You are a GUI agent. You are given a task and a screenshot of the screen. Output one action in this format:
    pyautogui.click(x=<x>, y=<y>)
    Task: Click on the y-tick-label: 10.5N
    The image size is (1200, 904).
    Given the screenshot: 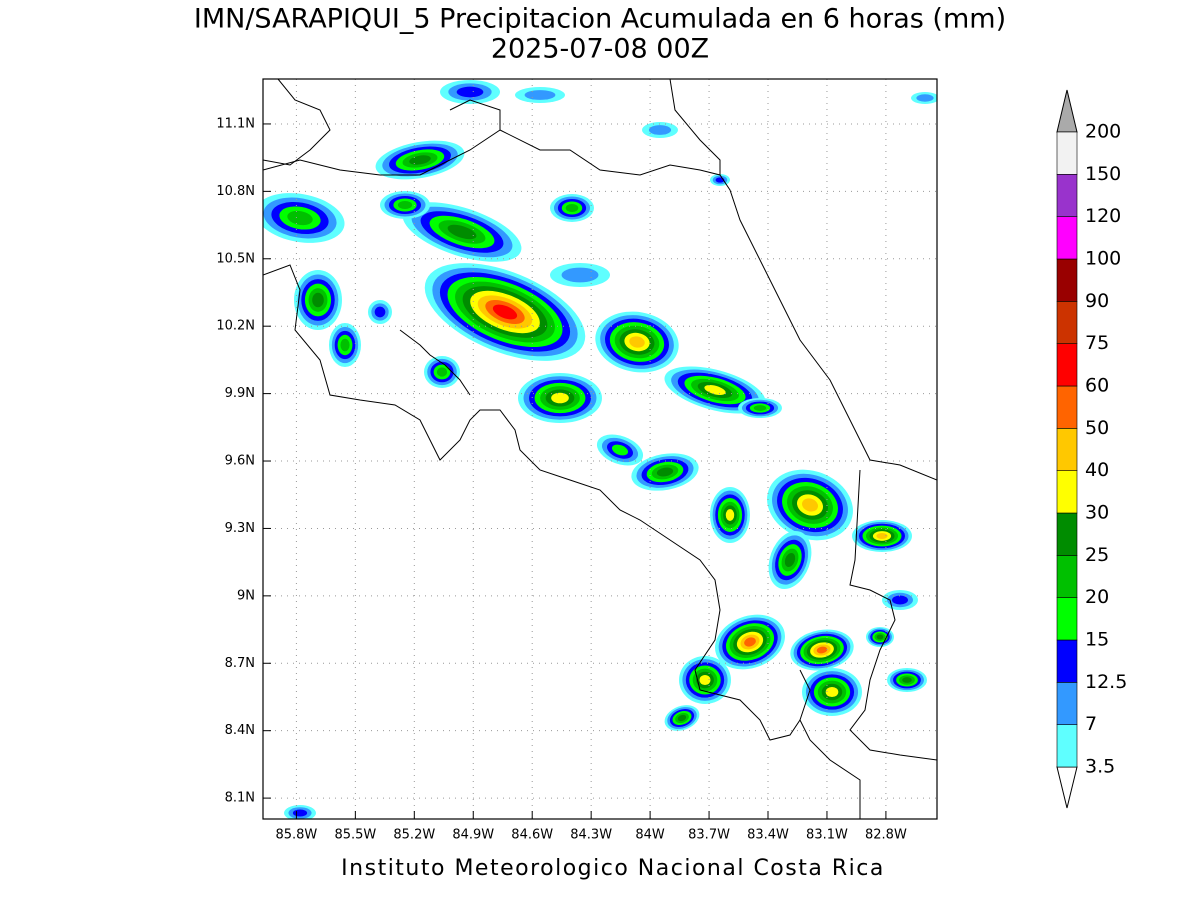 What is the action you would take?
    pyautogui.click(x=235, y=258)
    